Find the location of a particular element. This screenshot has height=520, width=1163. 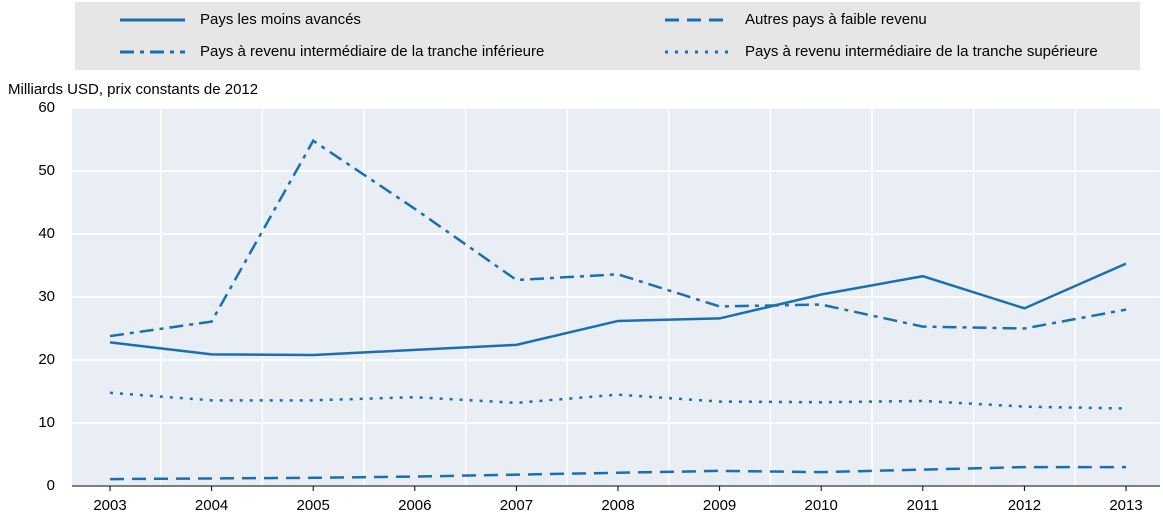

x-tick-label: 2005 is located at coordinates (313, 505).